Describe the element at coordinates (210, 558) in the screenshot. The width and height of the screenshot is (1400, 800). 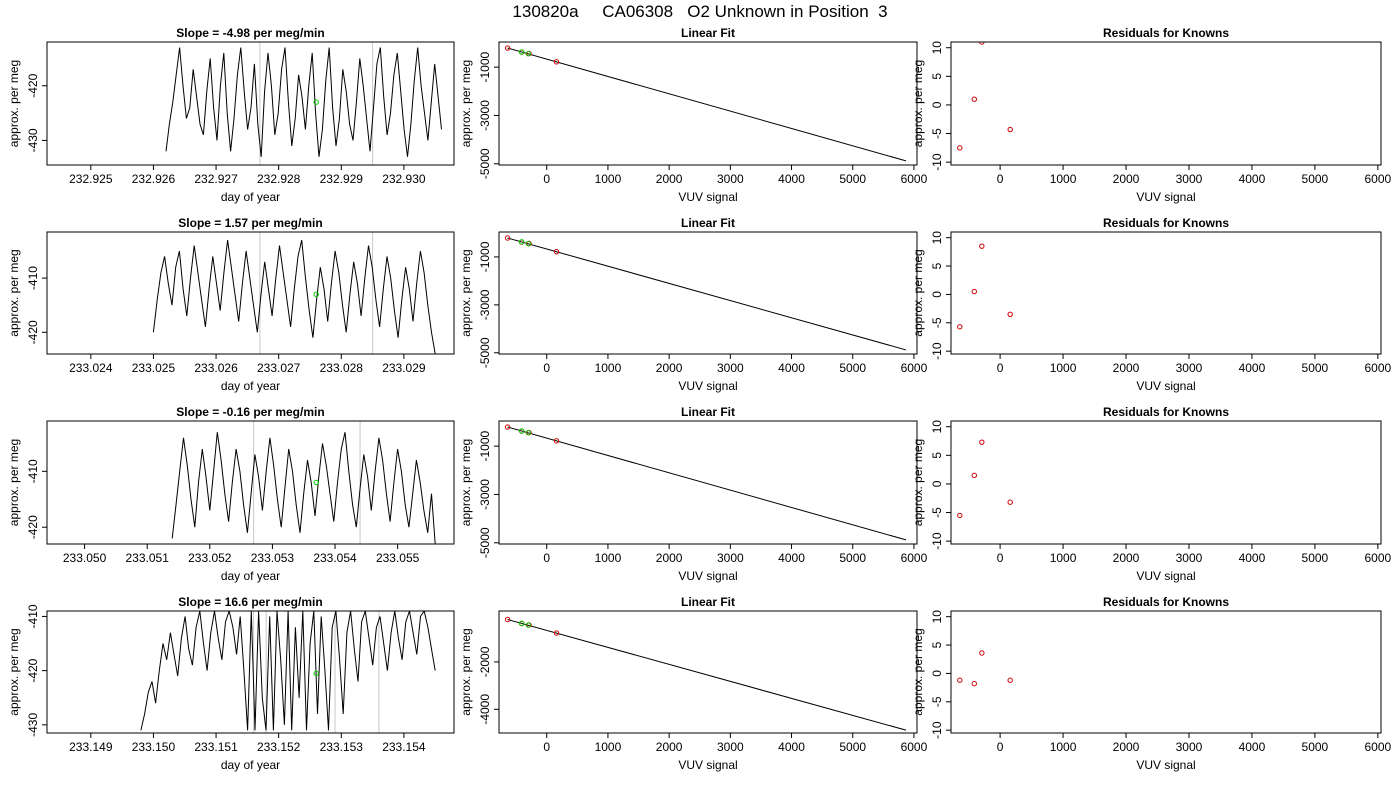
I see `x-tick-label: 233.052` at that location.